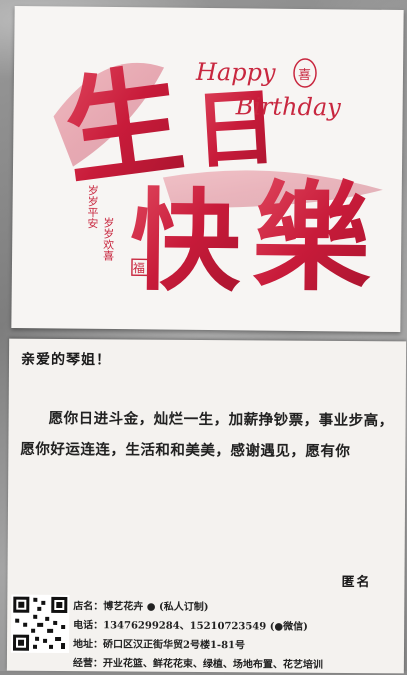 The height and width of the screenshot is (675, 407). Describe the element at coordinates (236, 129) in the screenshot. I see `big-char-ri: 日` at that location.